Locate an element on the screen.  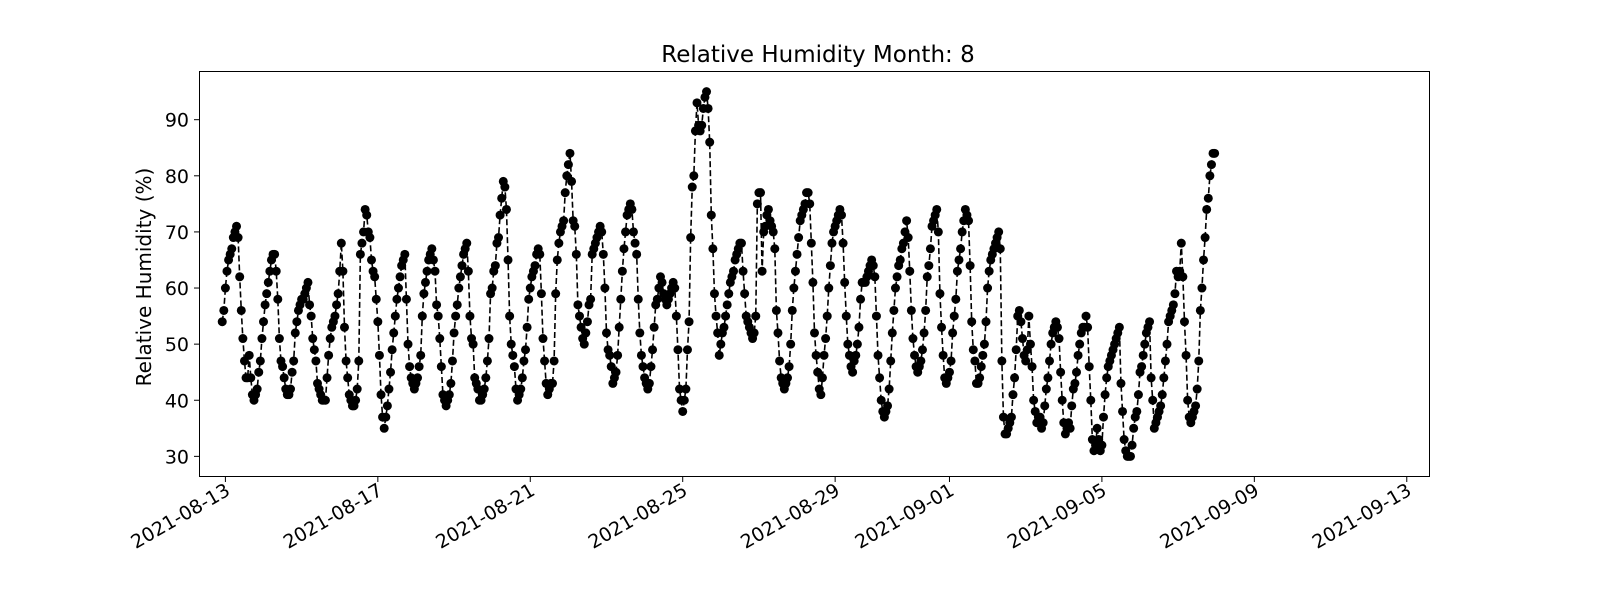
x-tick-label: 2021-08-17 is located at coordinates (333, 516).